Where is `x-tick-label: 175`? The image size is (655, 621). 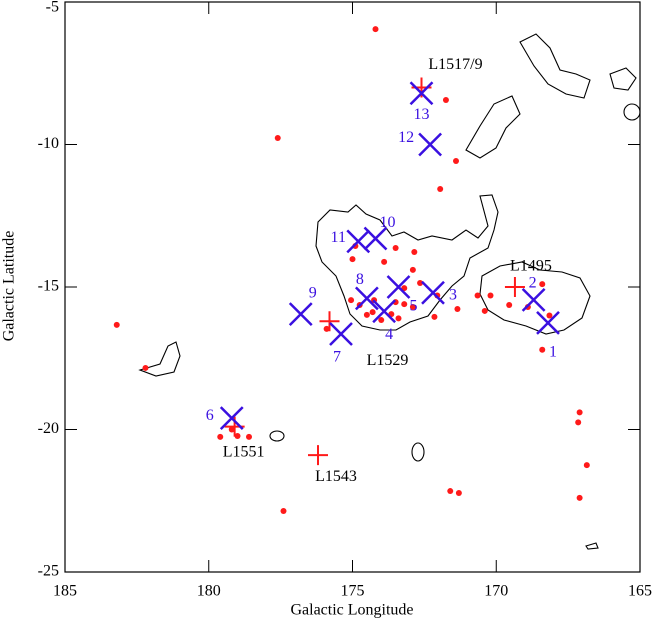 x-tick-label: 175 is located at coordinates (353, 591).